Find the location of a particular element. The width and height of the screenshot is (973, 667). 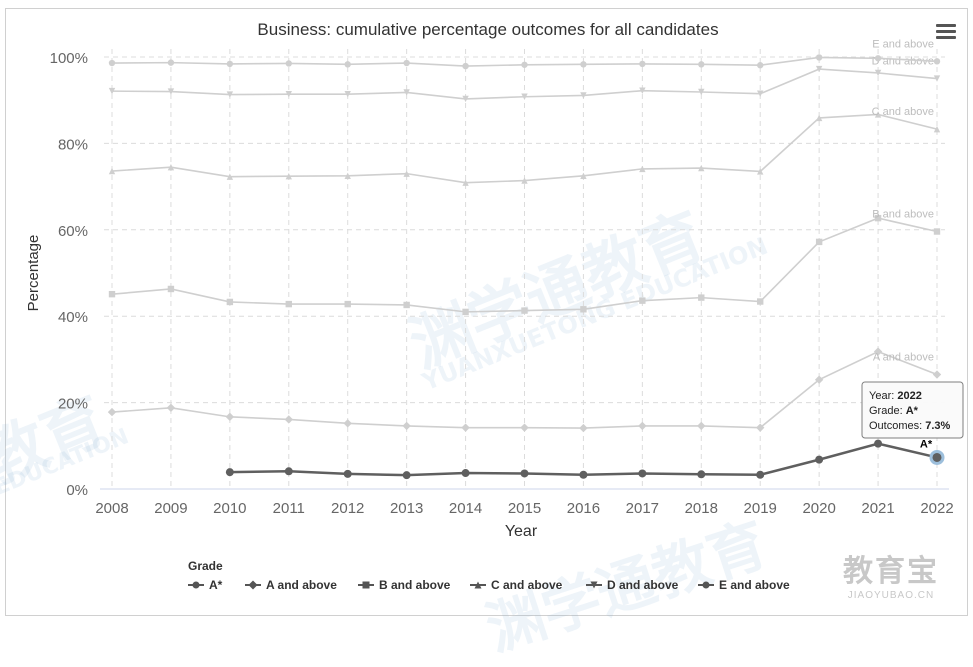

series-c-and-above: C and above is located at coordinates (524, 146).